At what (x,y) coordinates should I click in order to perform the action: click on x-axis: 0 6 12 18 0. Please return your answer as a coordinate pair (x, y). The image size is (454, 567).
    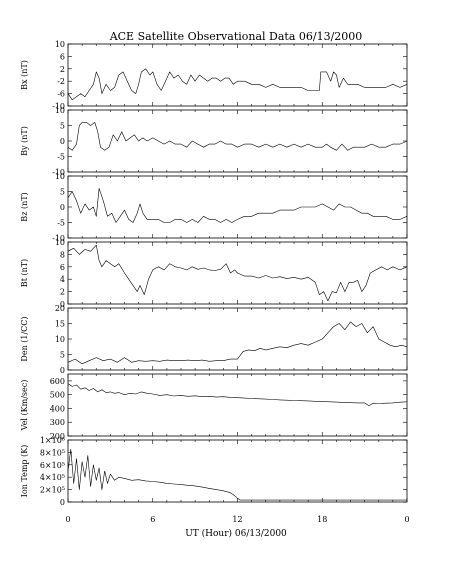
    Looking at the image, I should click on (237, 519).